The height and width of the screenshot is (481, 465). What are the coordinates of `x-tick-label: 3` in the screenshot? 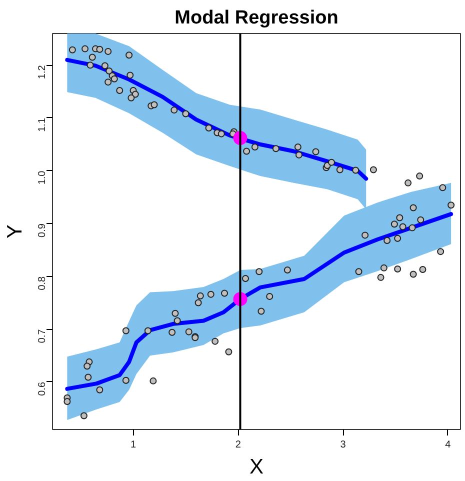 It's located at (343, 445).